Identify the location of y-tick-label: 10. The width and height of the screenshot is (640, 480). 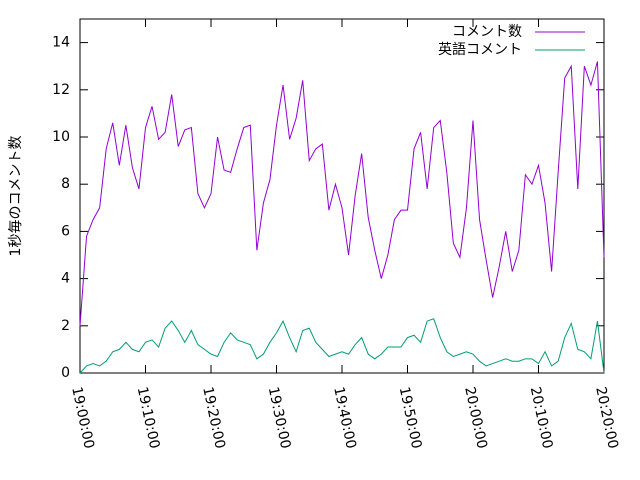
(61, 137).